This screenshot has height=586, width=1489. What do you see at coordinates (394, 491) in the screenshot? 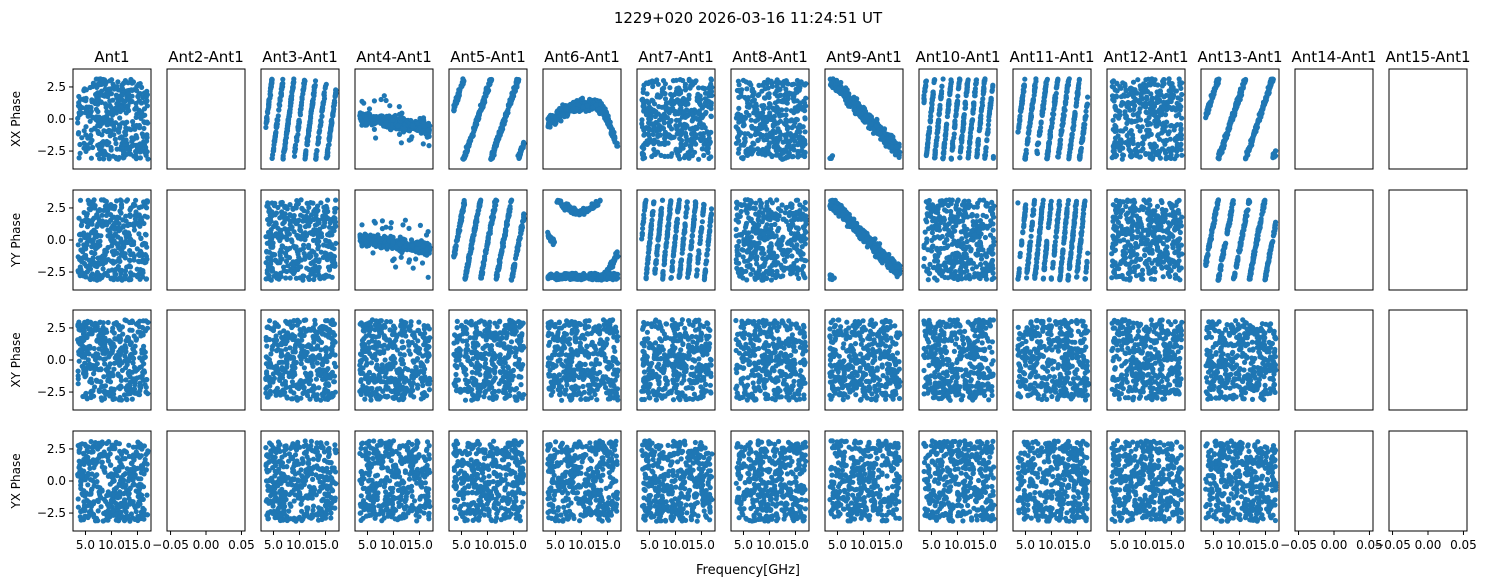
I see `subplot: 5.0 10.0 15.0` at bounding box center [394, 491].